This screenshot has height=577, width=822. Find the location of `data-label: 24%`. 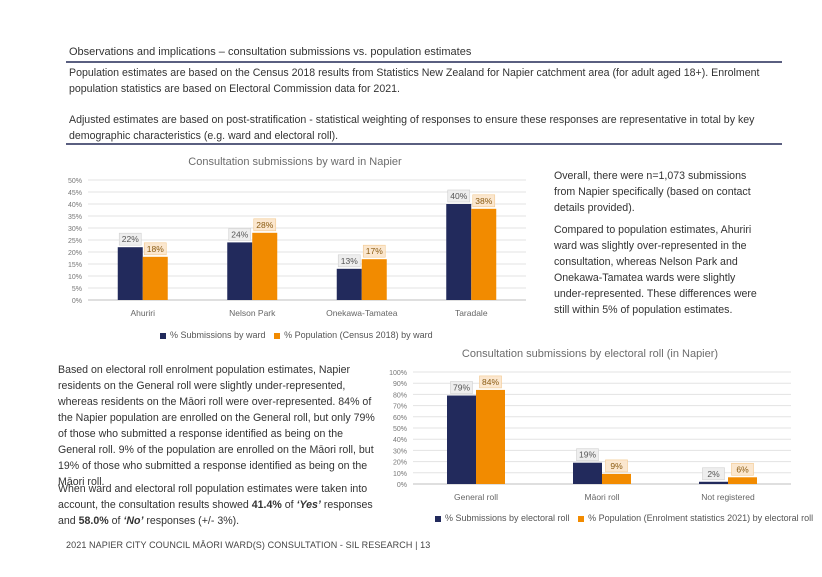

data-label: 24% is located at coordinates (239, 234).